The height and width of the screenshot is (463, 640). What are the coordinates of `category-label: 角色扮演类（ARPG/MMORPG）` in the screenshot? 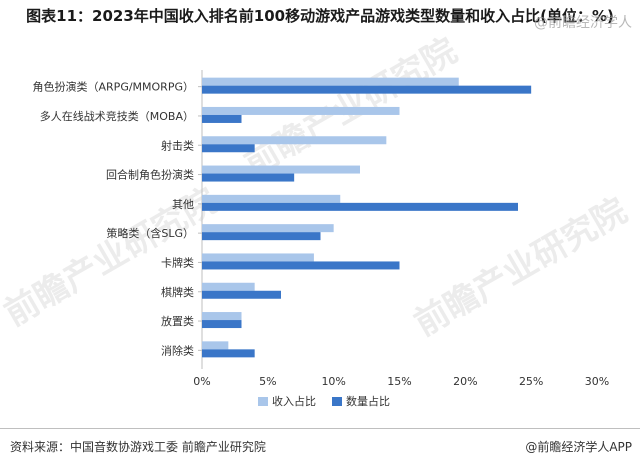 It's located at (113, 87).